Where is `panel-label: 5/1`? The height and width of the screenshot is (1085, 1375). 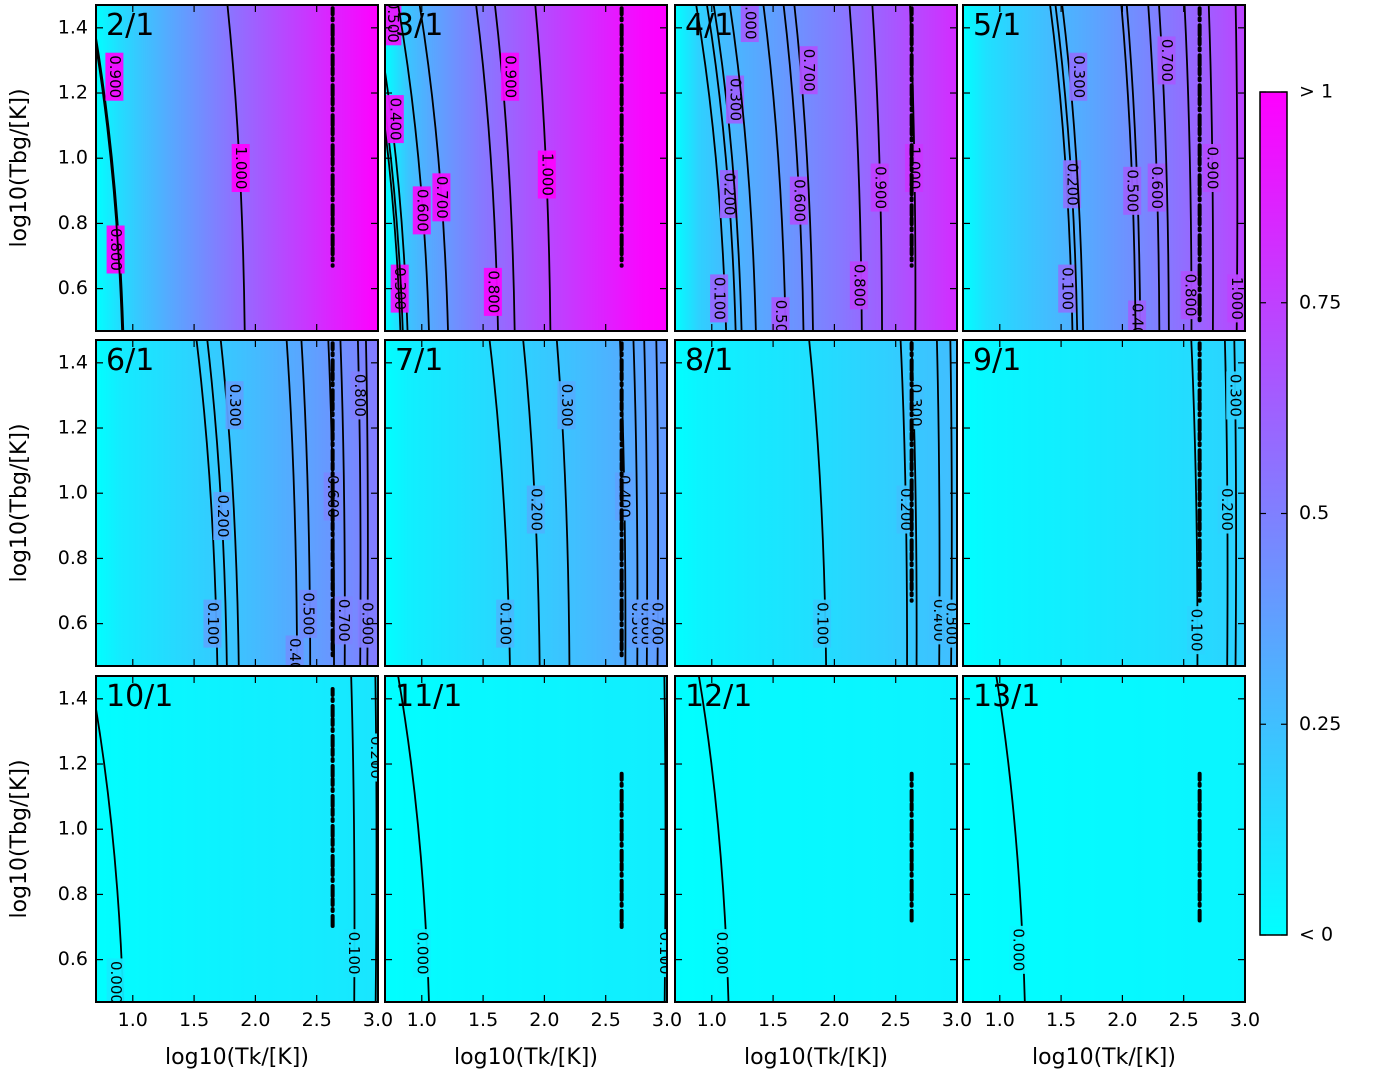
panel-label: 5/1 is located at coordinates (997, 25).